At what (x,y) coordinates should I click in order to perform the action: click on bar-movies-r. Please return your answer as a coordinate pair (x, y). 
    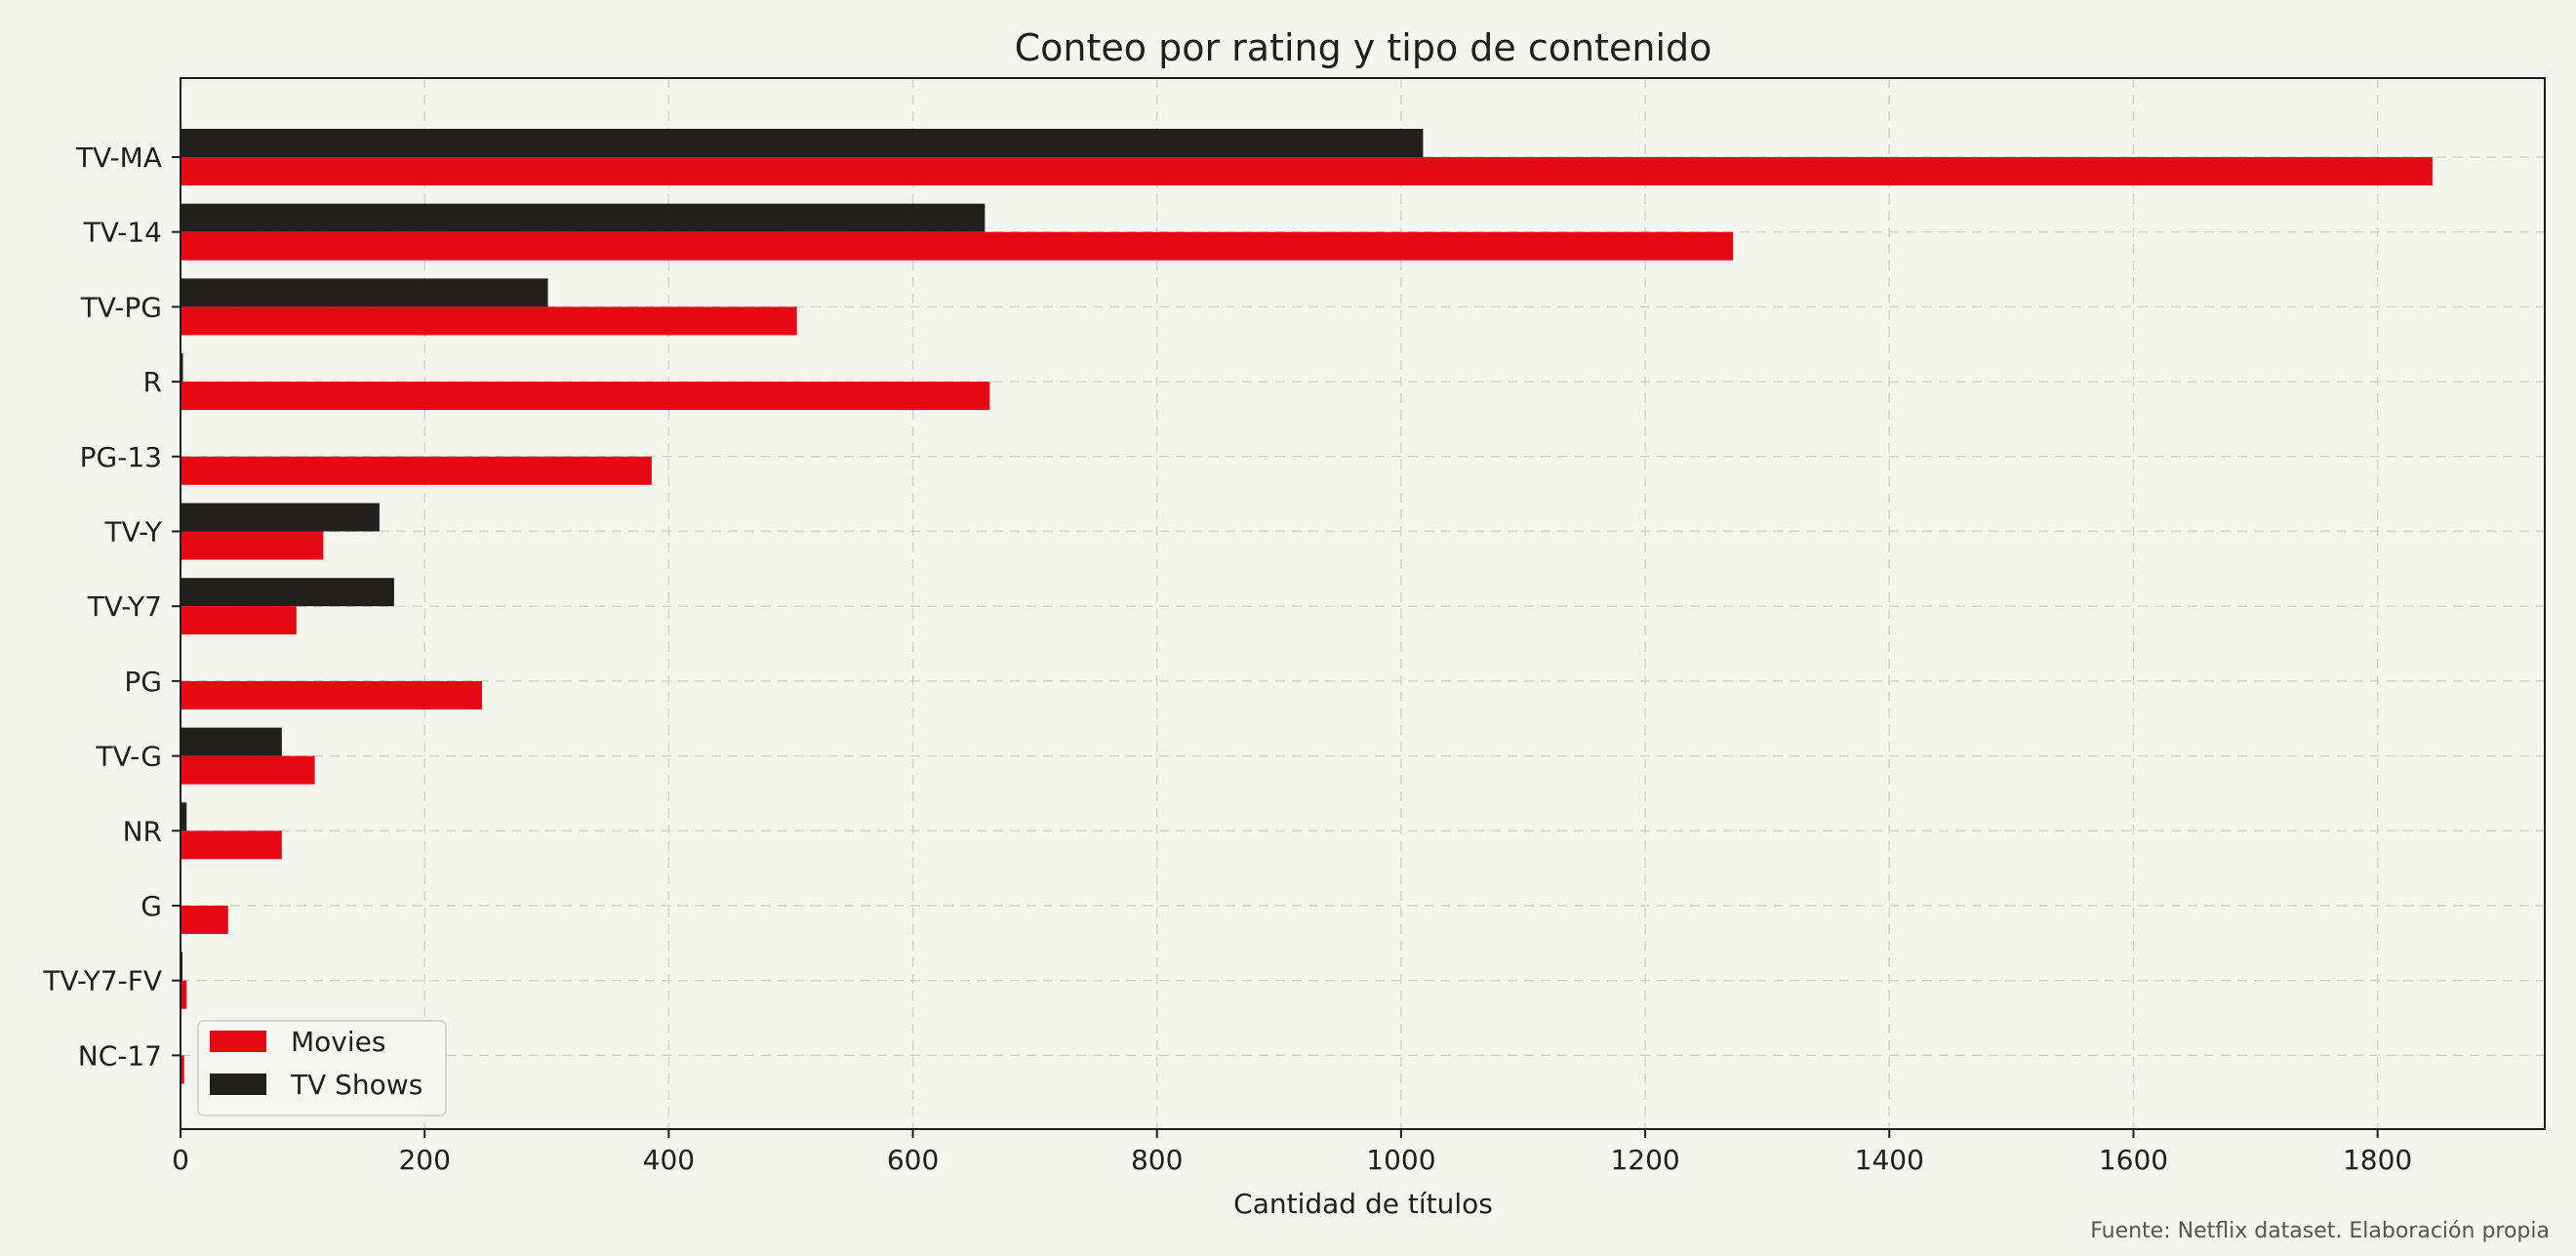
    Looking at the image, I should click on (585, 396).